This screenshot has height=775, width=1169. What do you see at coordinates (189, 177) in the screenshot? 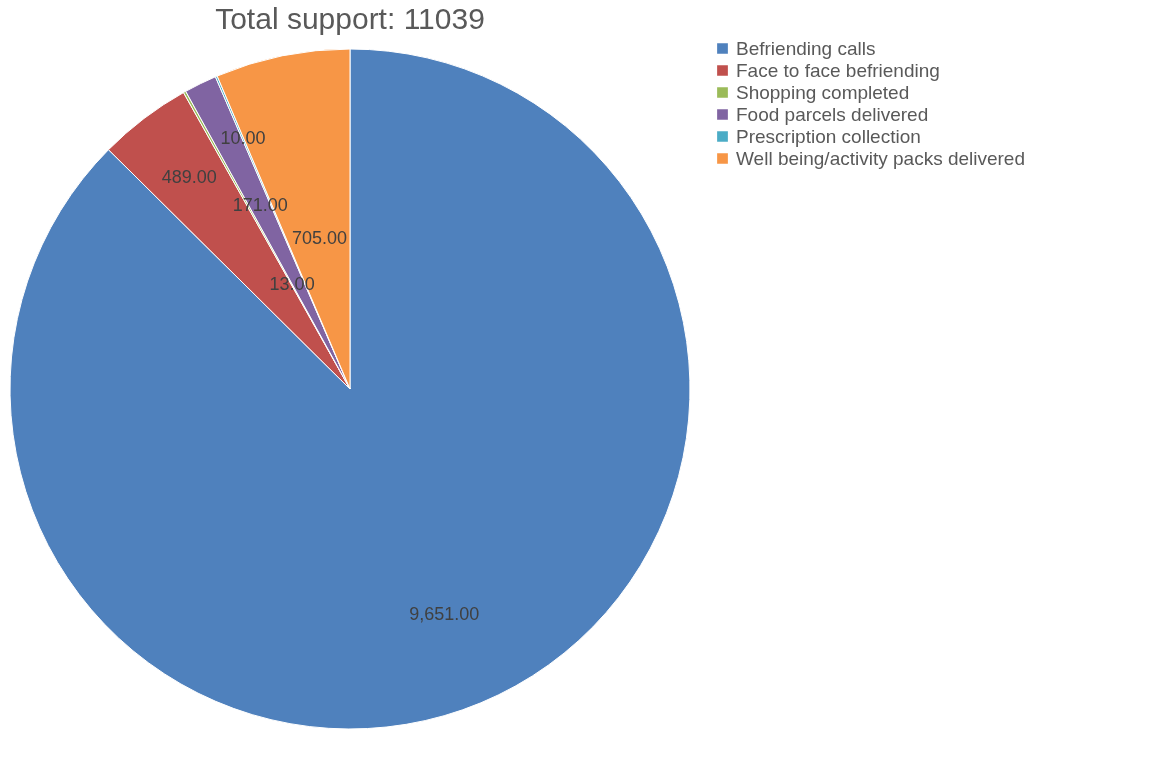
I see `data-label: 489.00` at bounding box center [189, 177].